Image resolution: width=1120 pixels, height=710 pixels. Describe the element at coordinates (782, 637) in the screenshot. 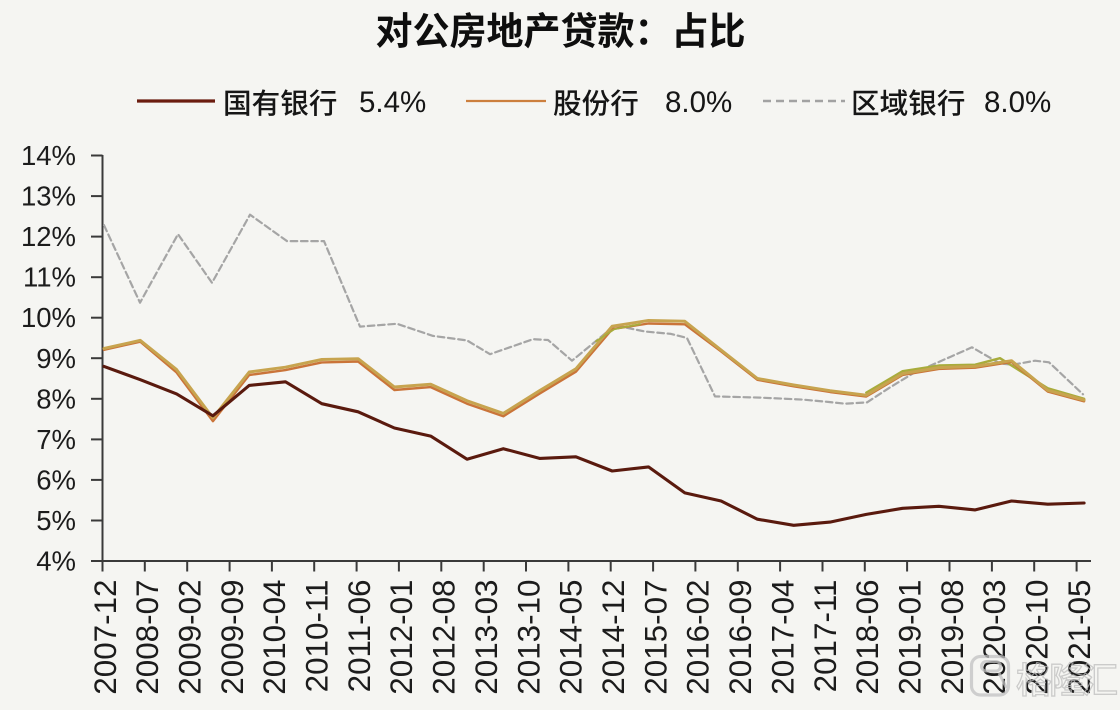

I see `svg-text: 2017-04` at that location.